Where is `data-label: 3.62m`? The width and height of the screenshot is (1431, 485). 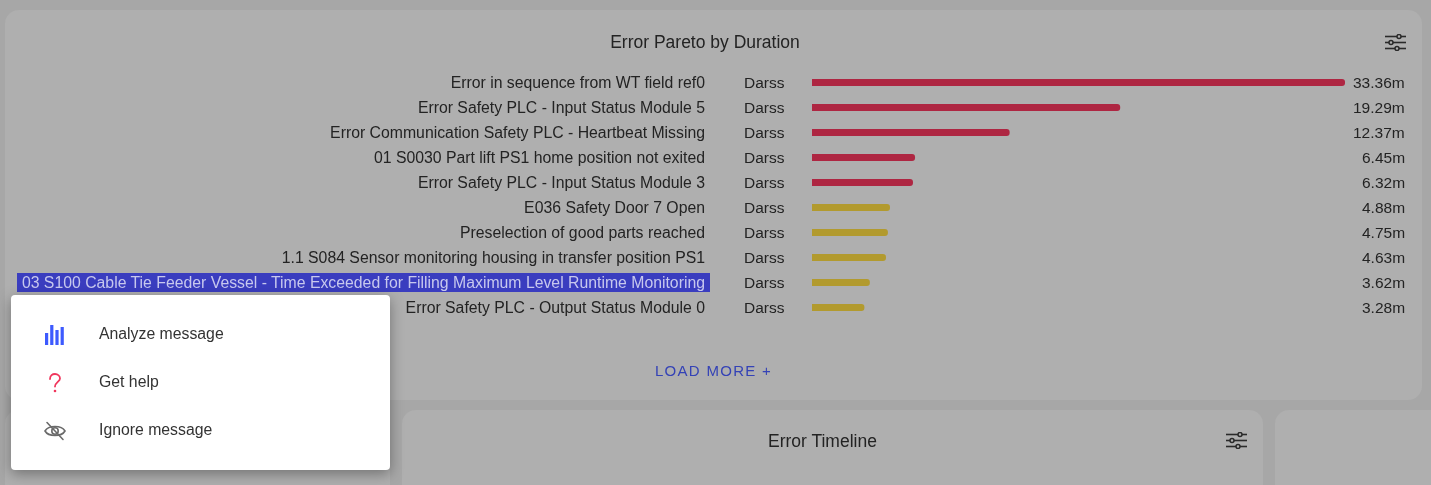
data-label: 3.62m is located at coordinates (1384, 282).